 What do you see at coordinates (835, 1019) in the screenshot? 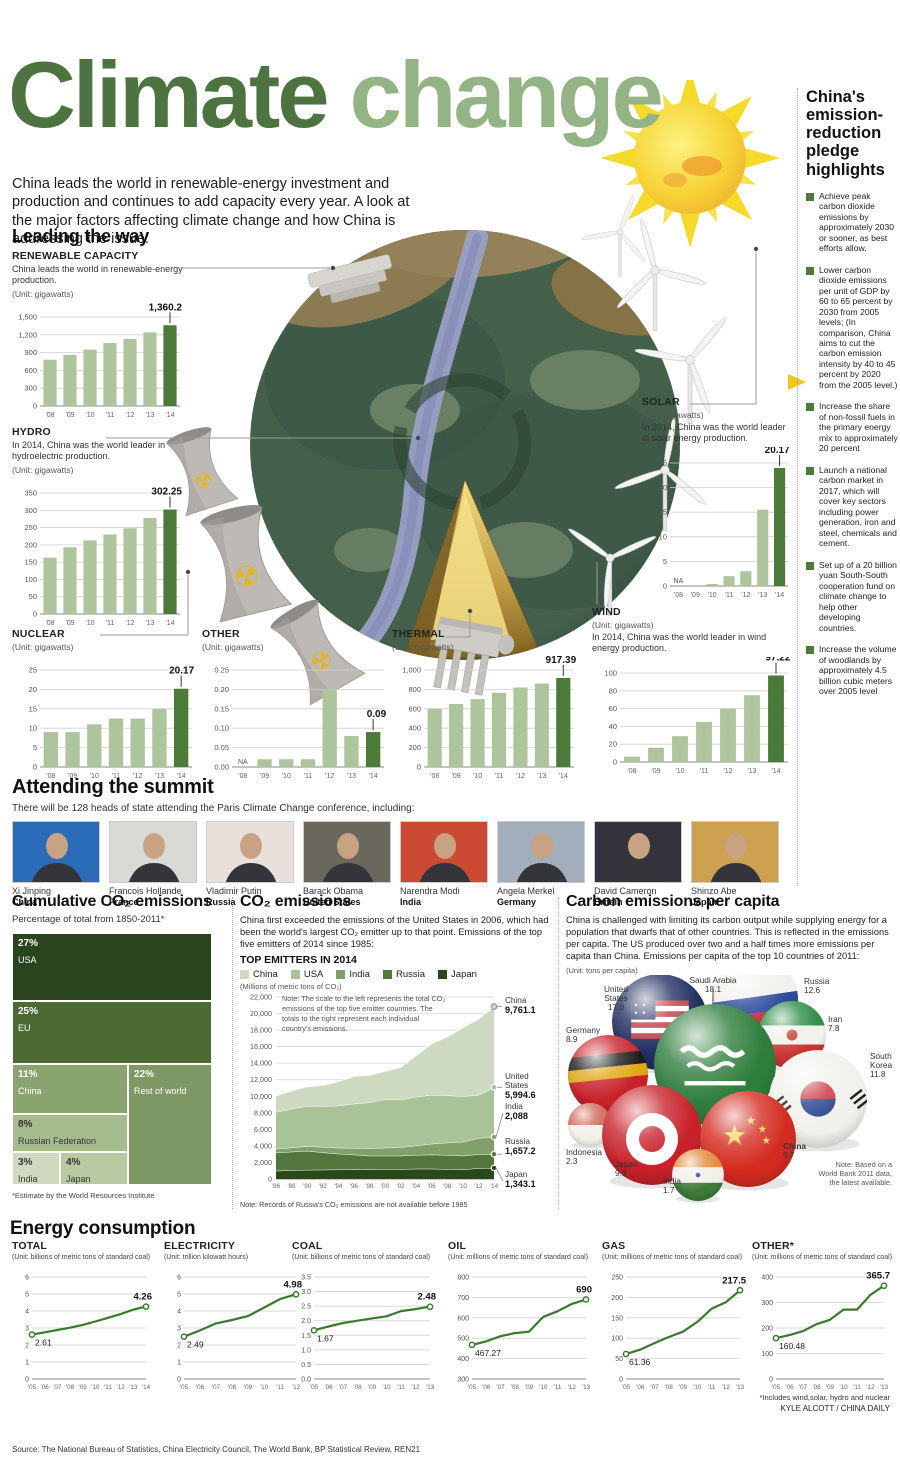
I see `svg-text: Iran` at bounding box center [835, 1019].